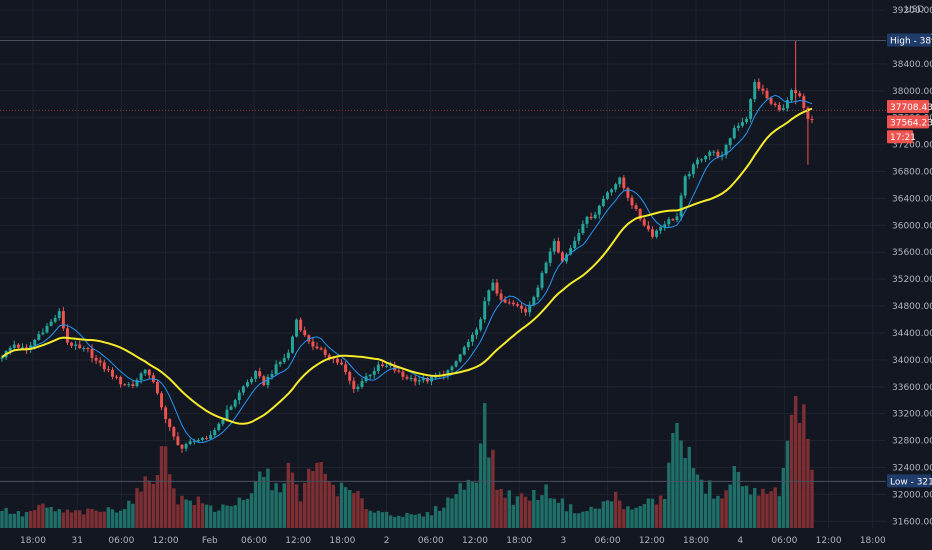  What do you see at coordinates (696, 541) in the screenshot?
I see `x-tick-label: 18:00` at bounding box center [696, 541].